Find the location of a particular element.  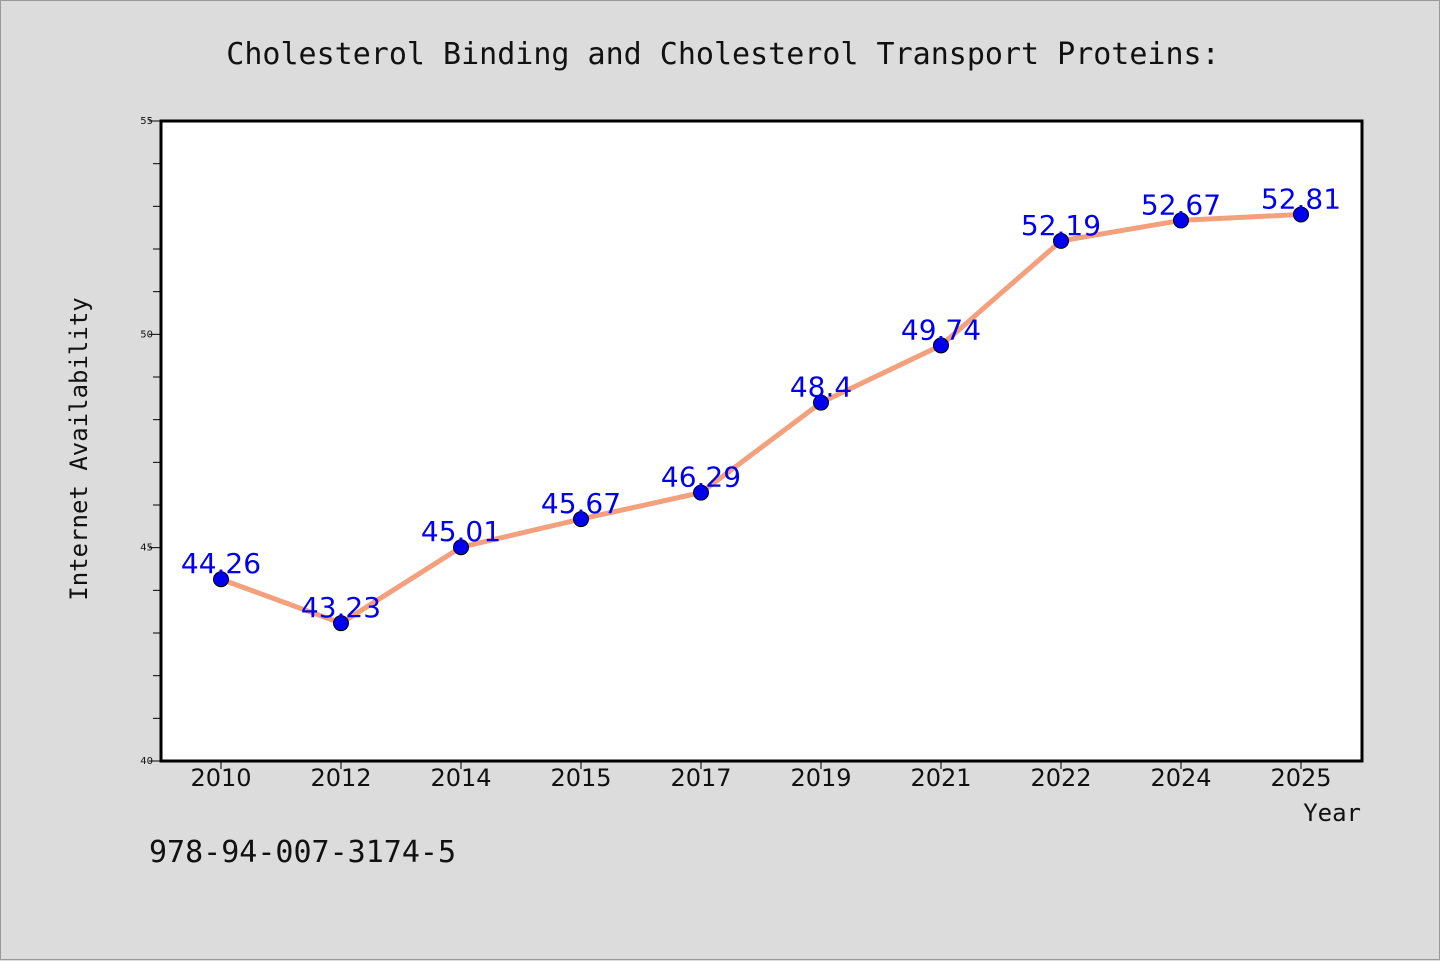

data-label: 46.29 is located at coordinates (701, 477).